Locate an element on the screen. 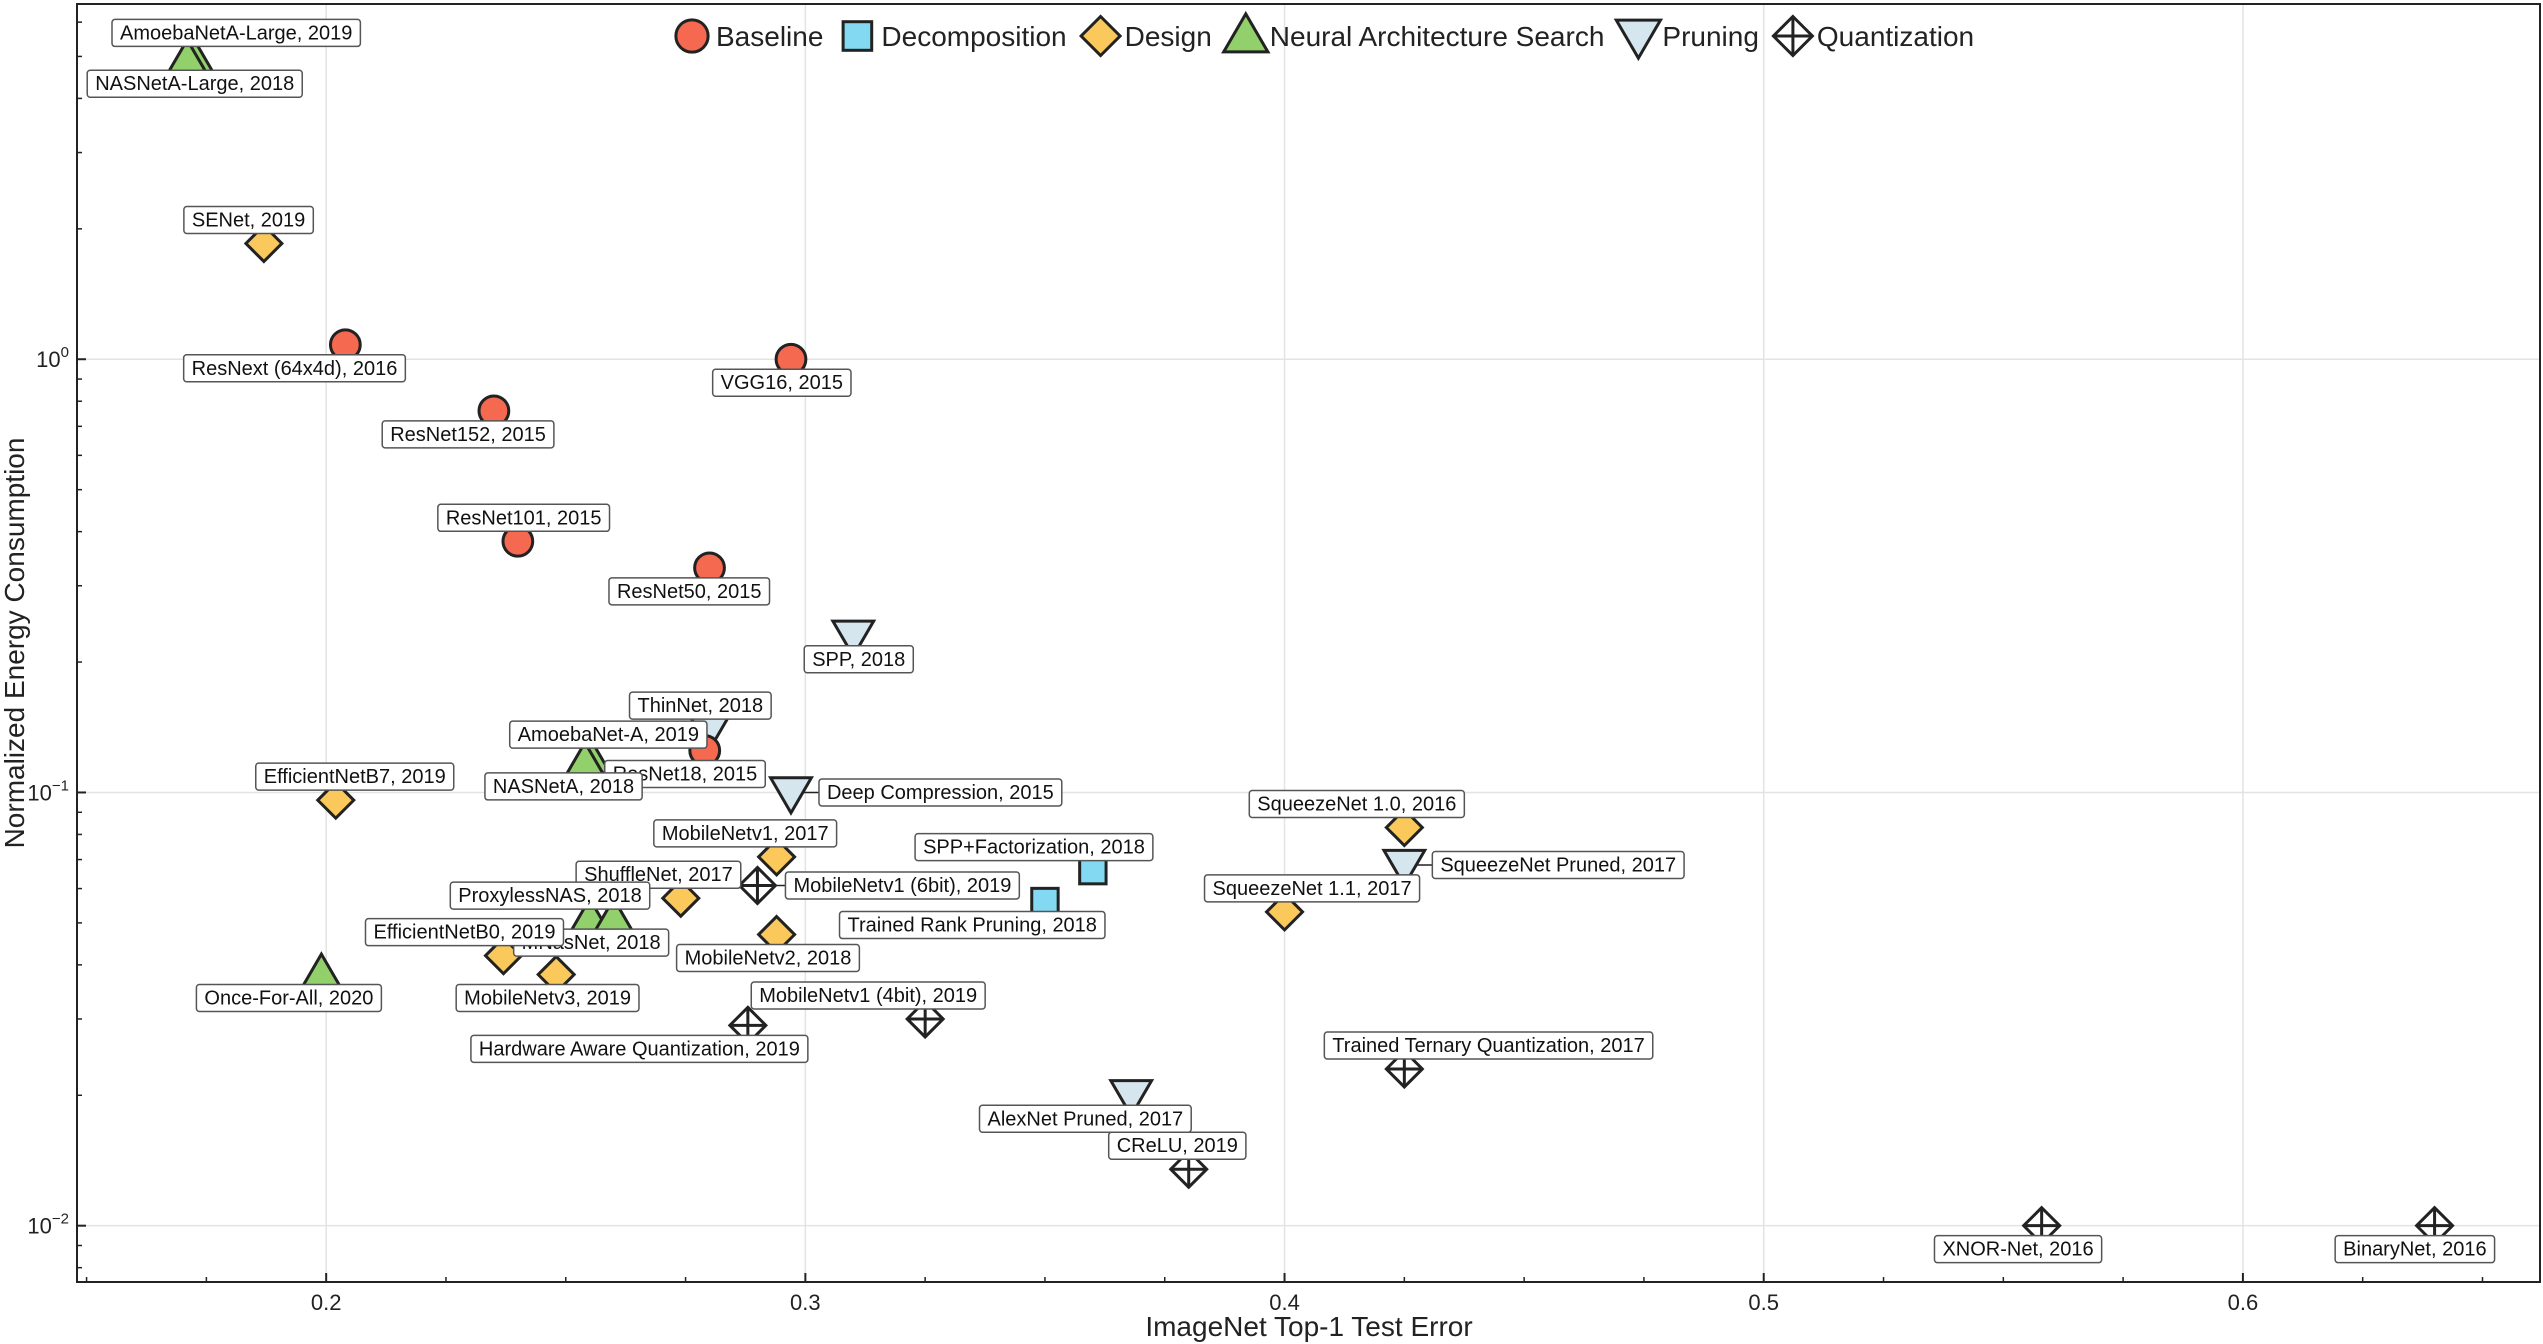  x-tick-label: 0.3 is located at coordinates (805, 1302).